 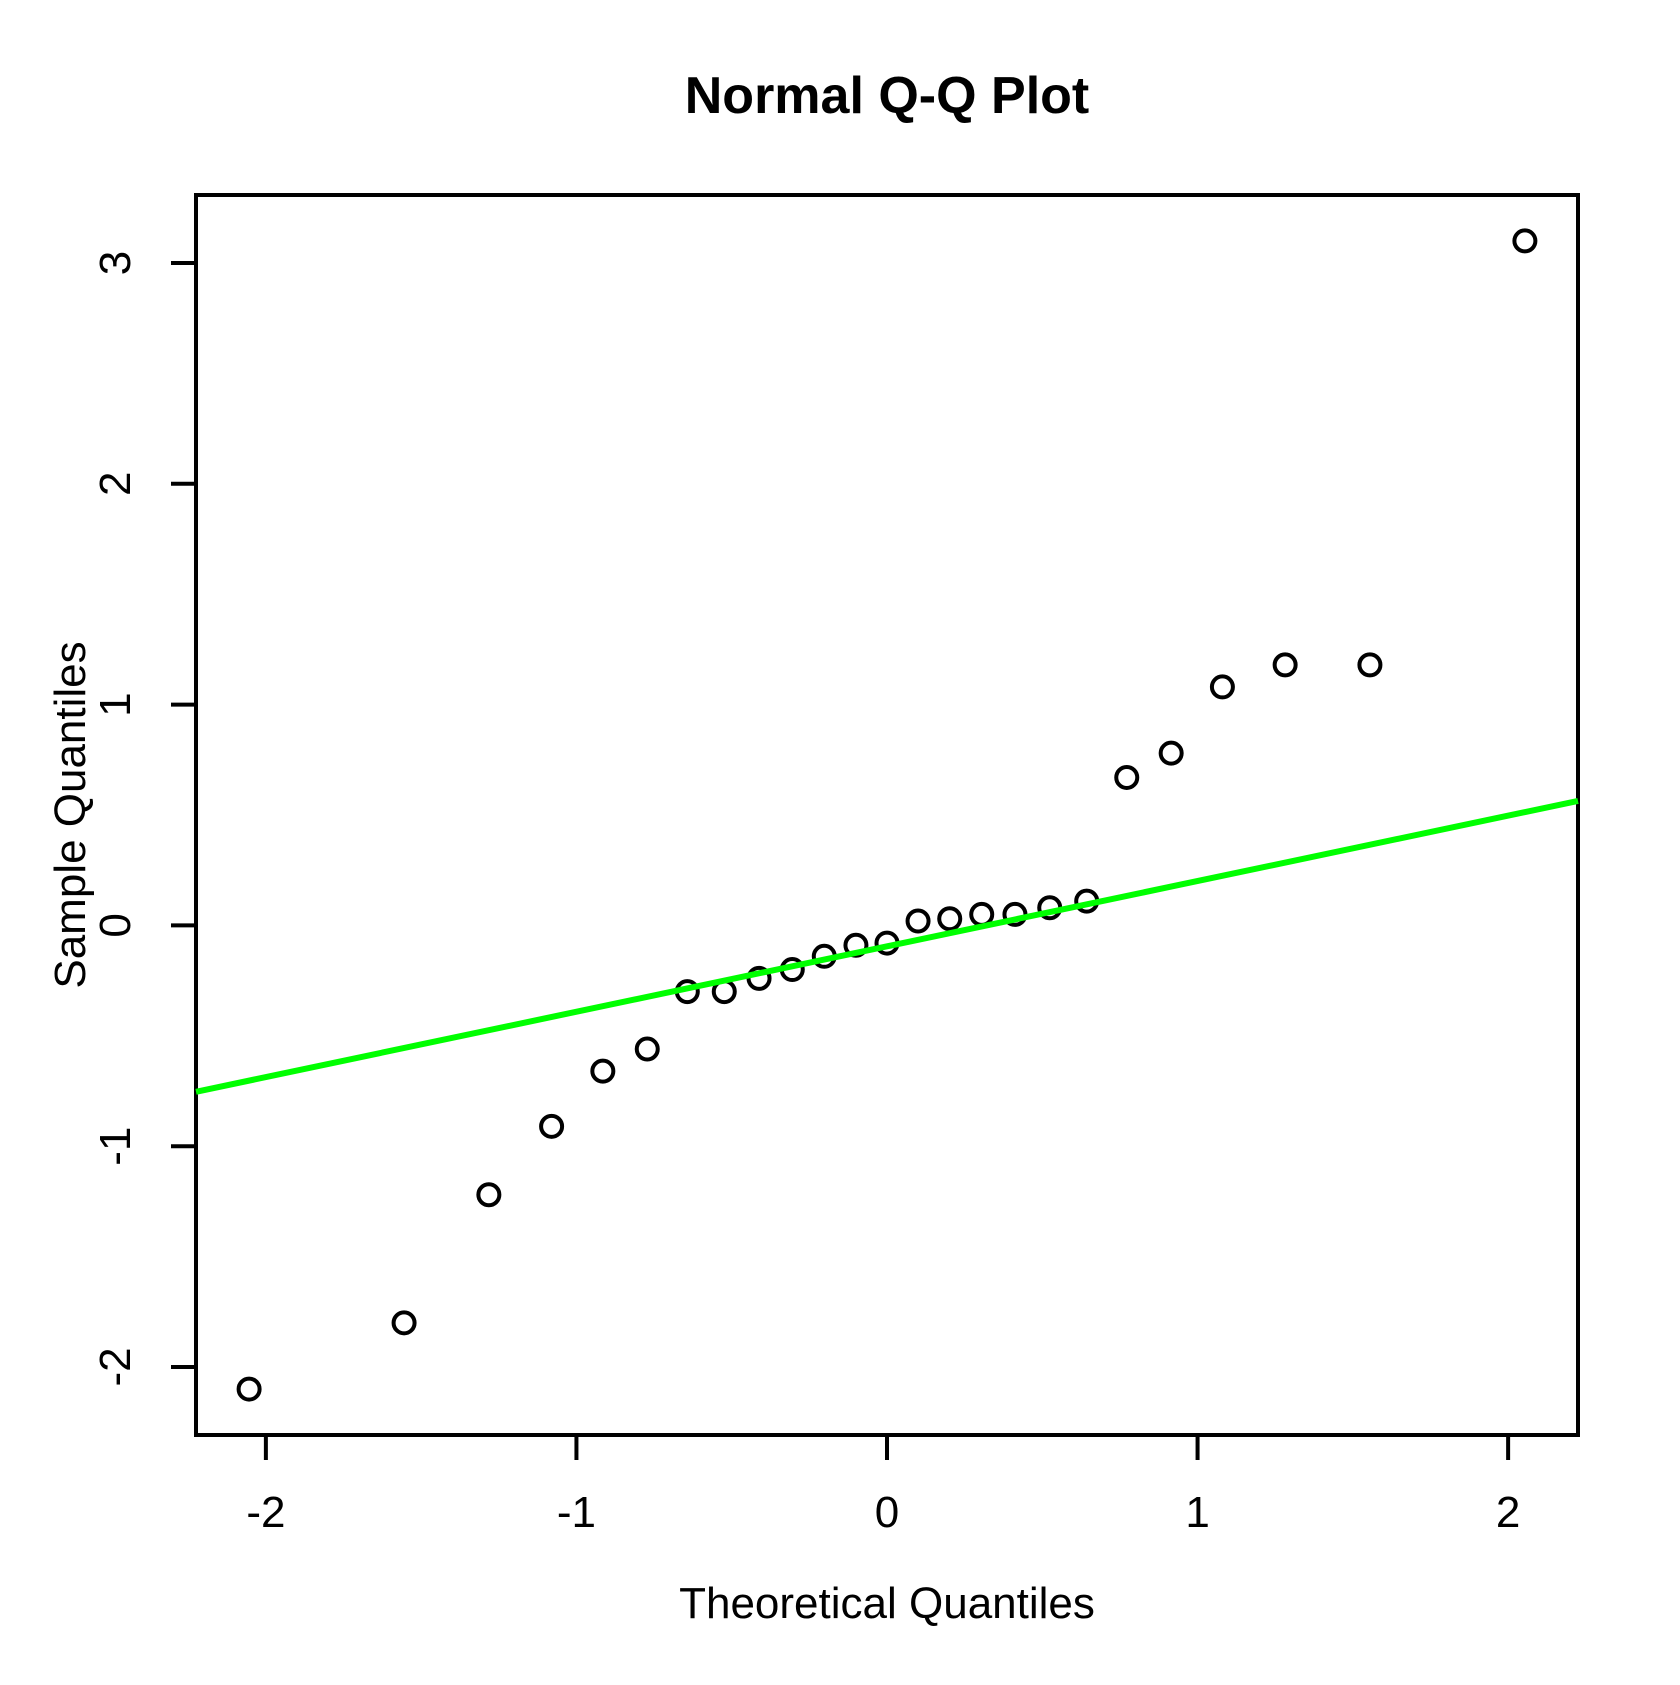 What do you see at coordinates (887, 1603) in the screenshot?
I see `x-axis-label: Theoretical Quantiles` at bounding box center [887, 1603].